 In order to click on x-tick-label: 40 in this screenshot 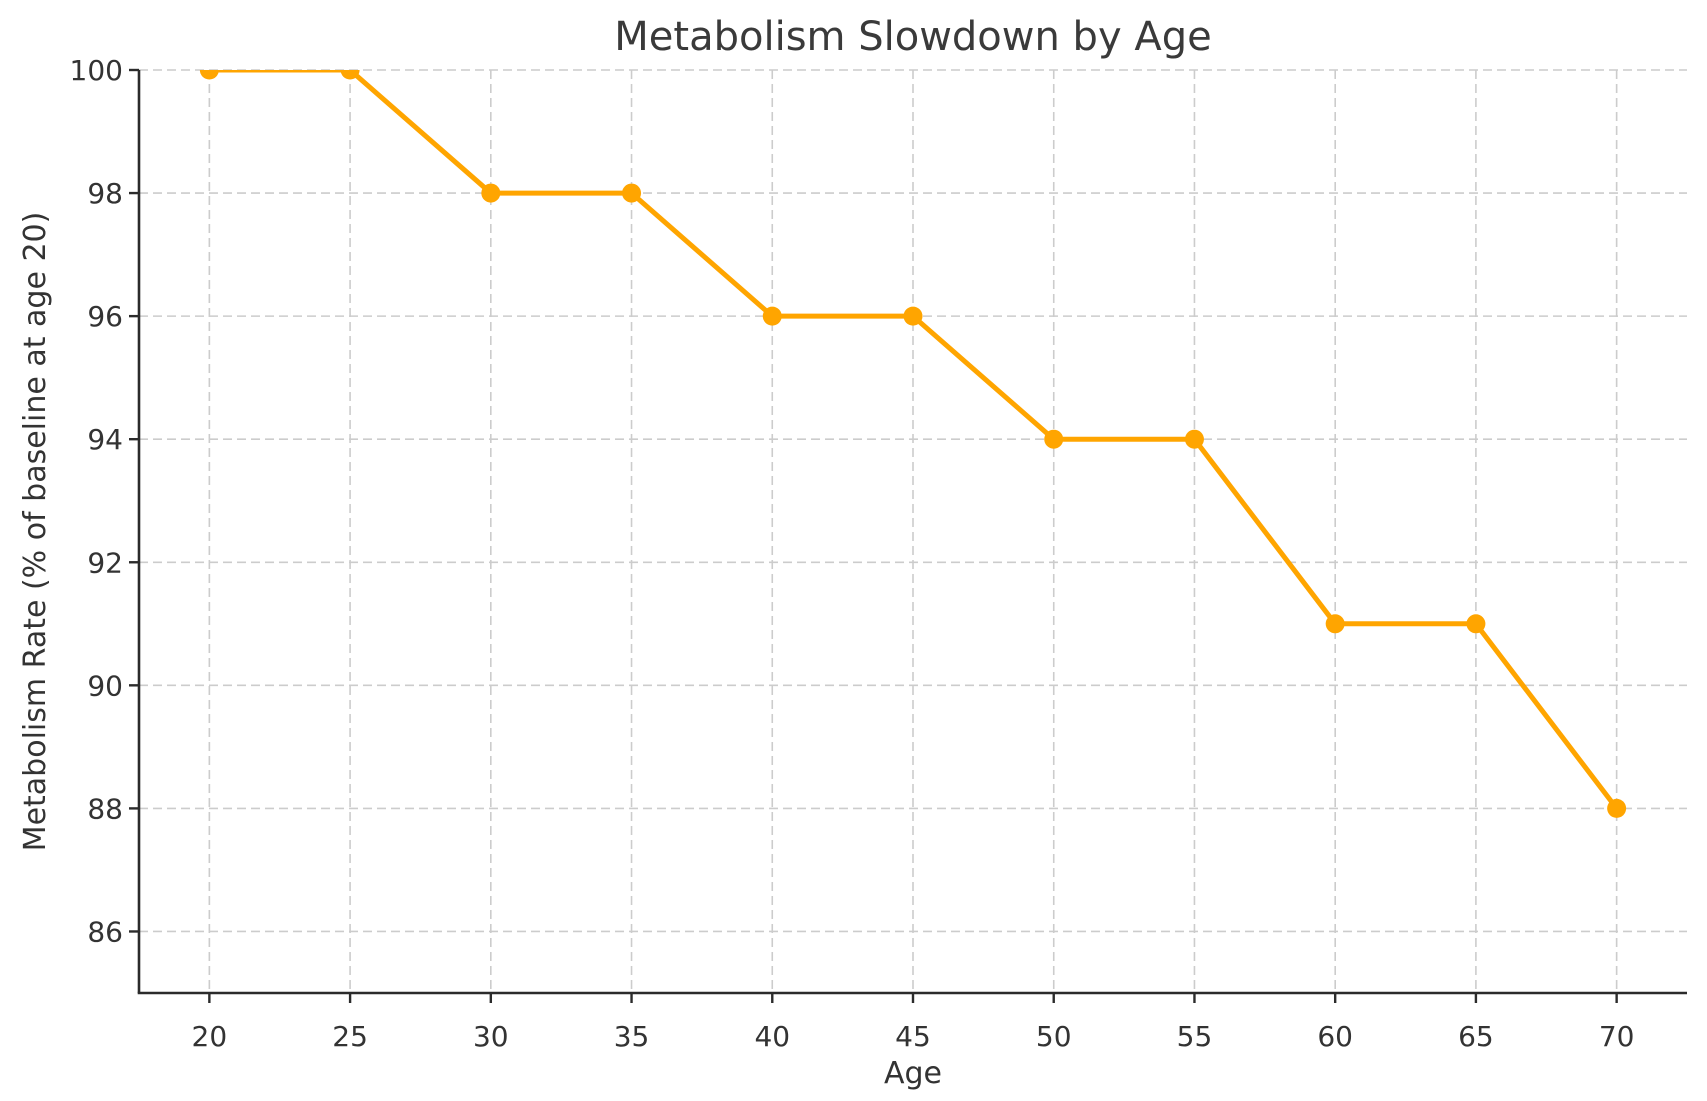, I will do `click(772, 1036)`.